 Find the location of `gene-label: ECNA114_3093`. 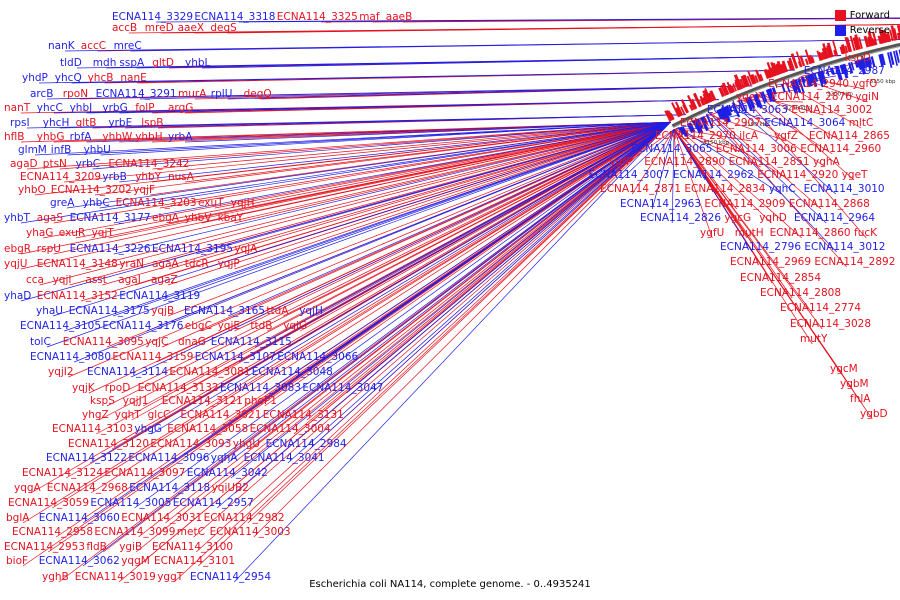

gene-label: ECNA114_3093 is located at coordinates (190, 444).